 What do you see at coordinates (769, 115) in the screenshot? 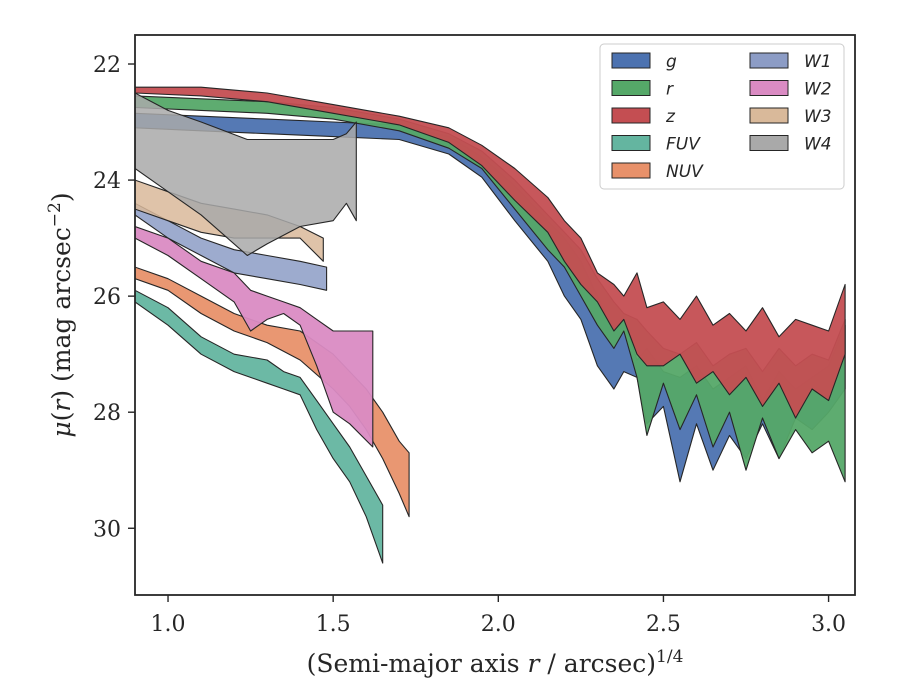
I see `legend-swatch-w3` at bounding box center [769, 115].